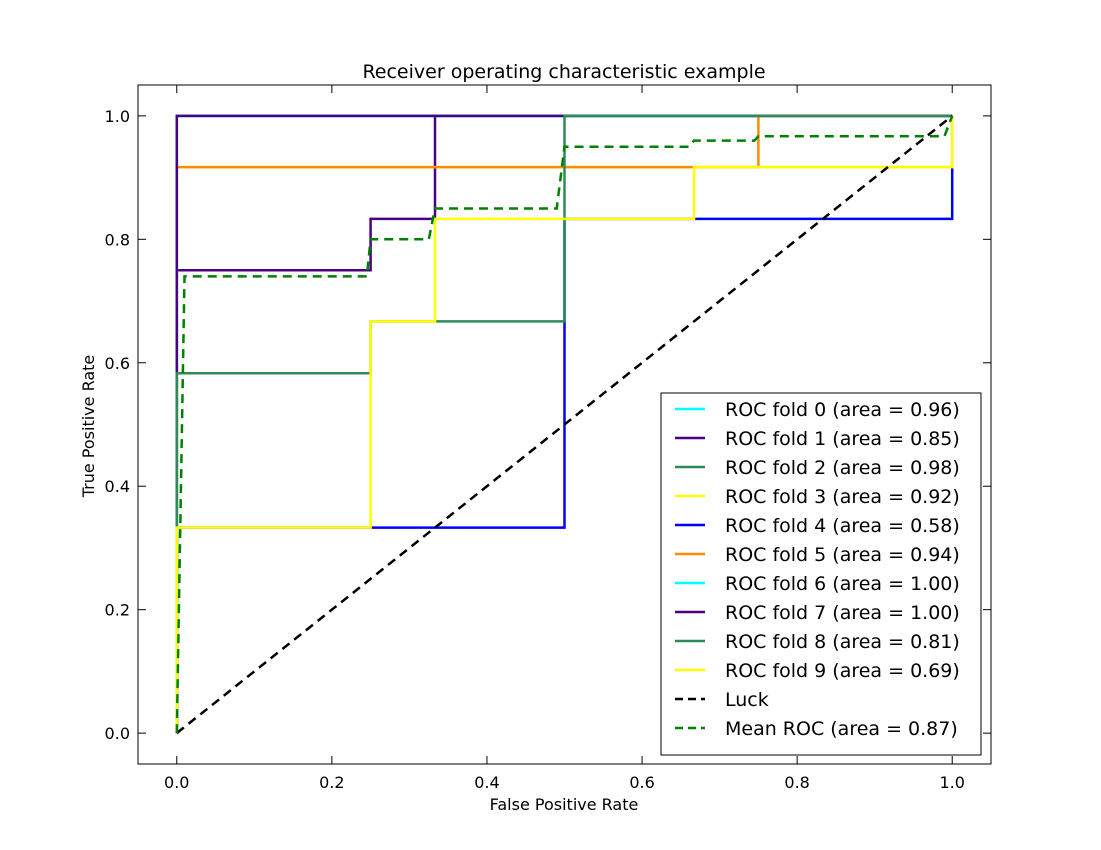 The image size is (1101, 850). I want to click on legend-label-4: ROC fold 4 (area = 0.58), so click(842, 526).